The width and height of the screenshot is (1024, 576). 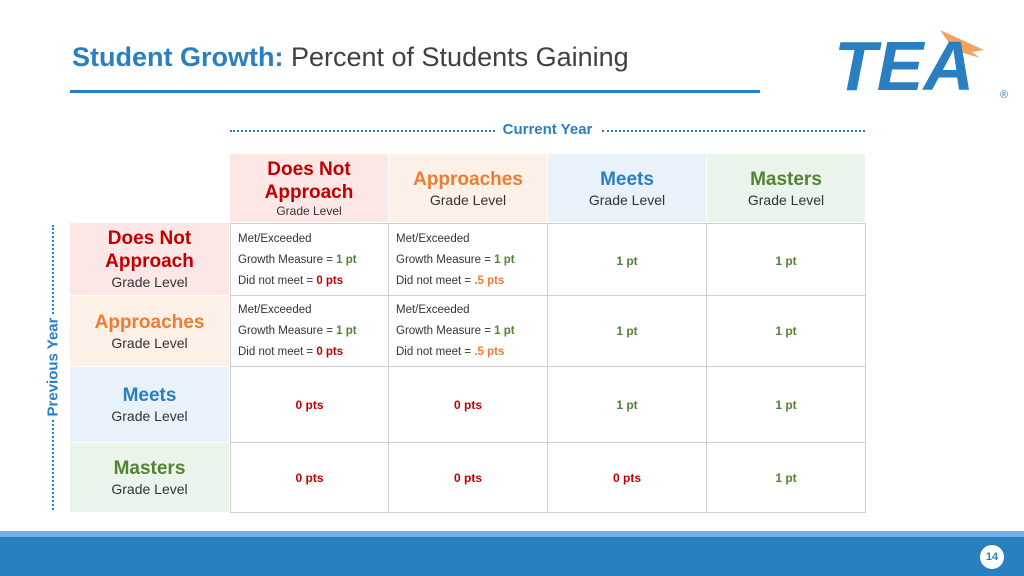 I want to click on cell-masters-dna: 0 pts, so click(x=309, y=478).